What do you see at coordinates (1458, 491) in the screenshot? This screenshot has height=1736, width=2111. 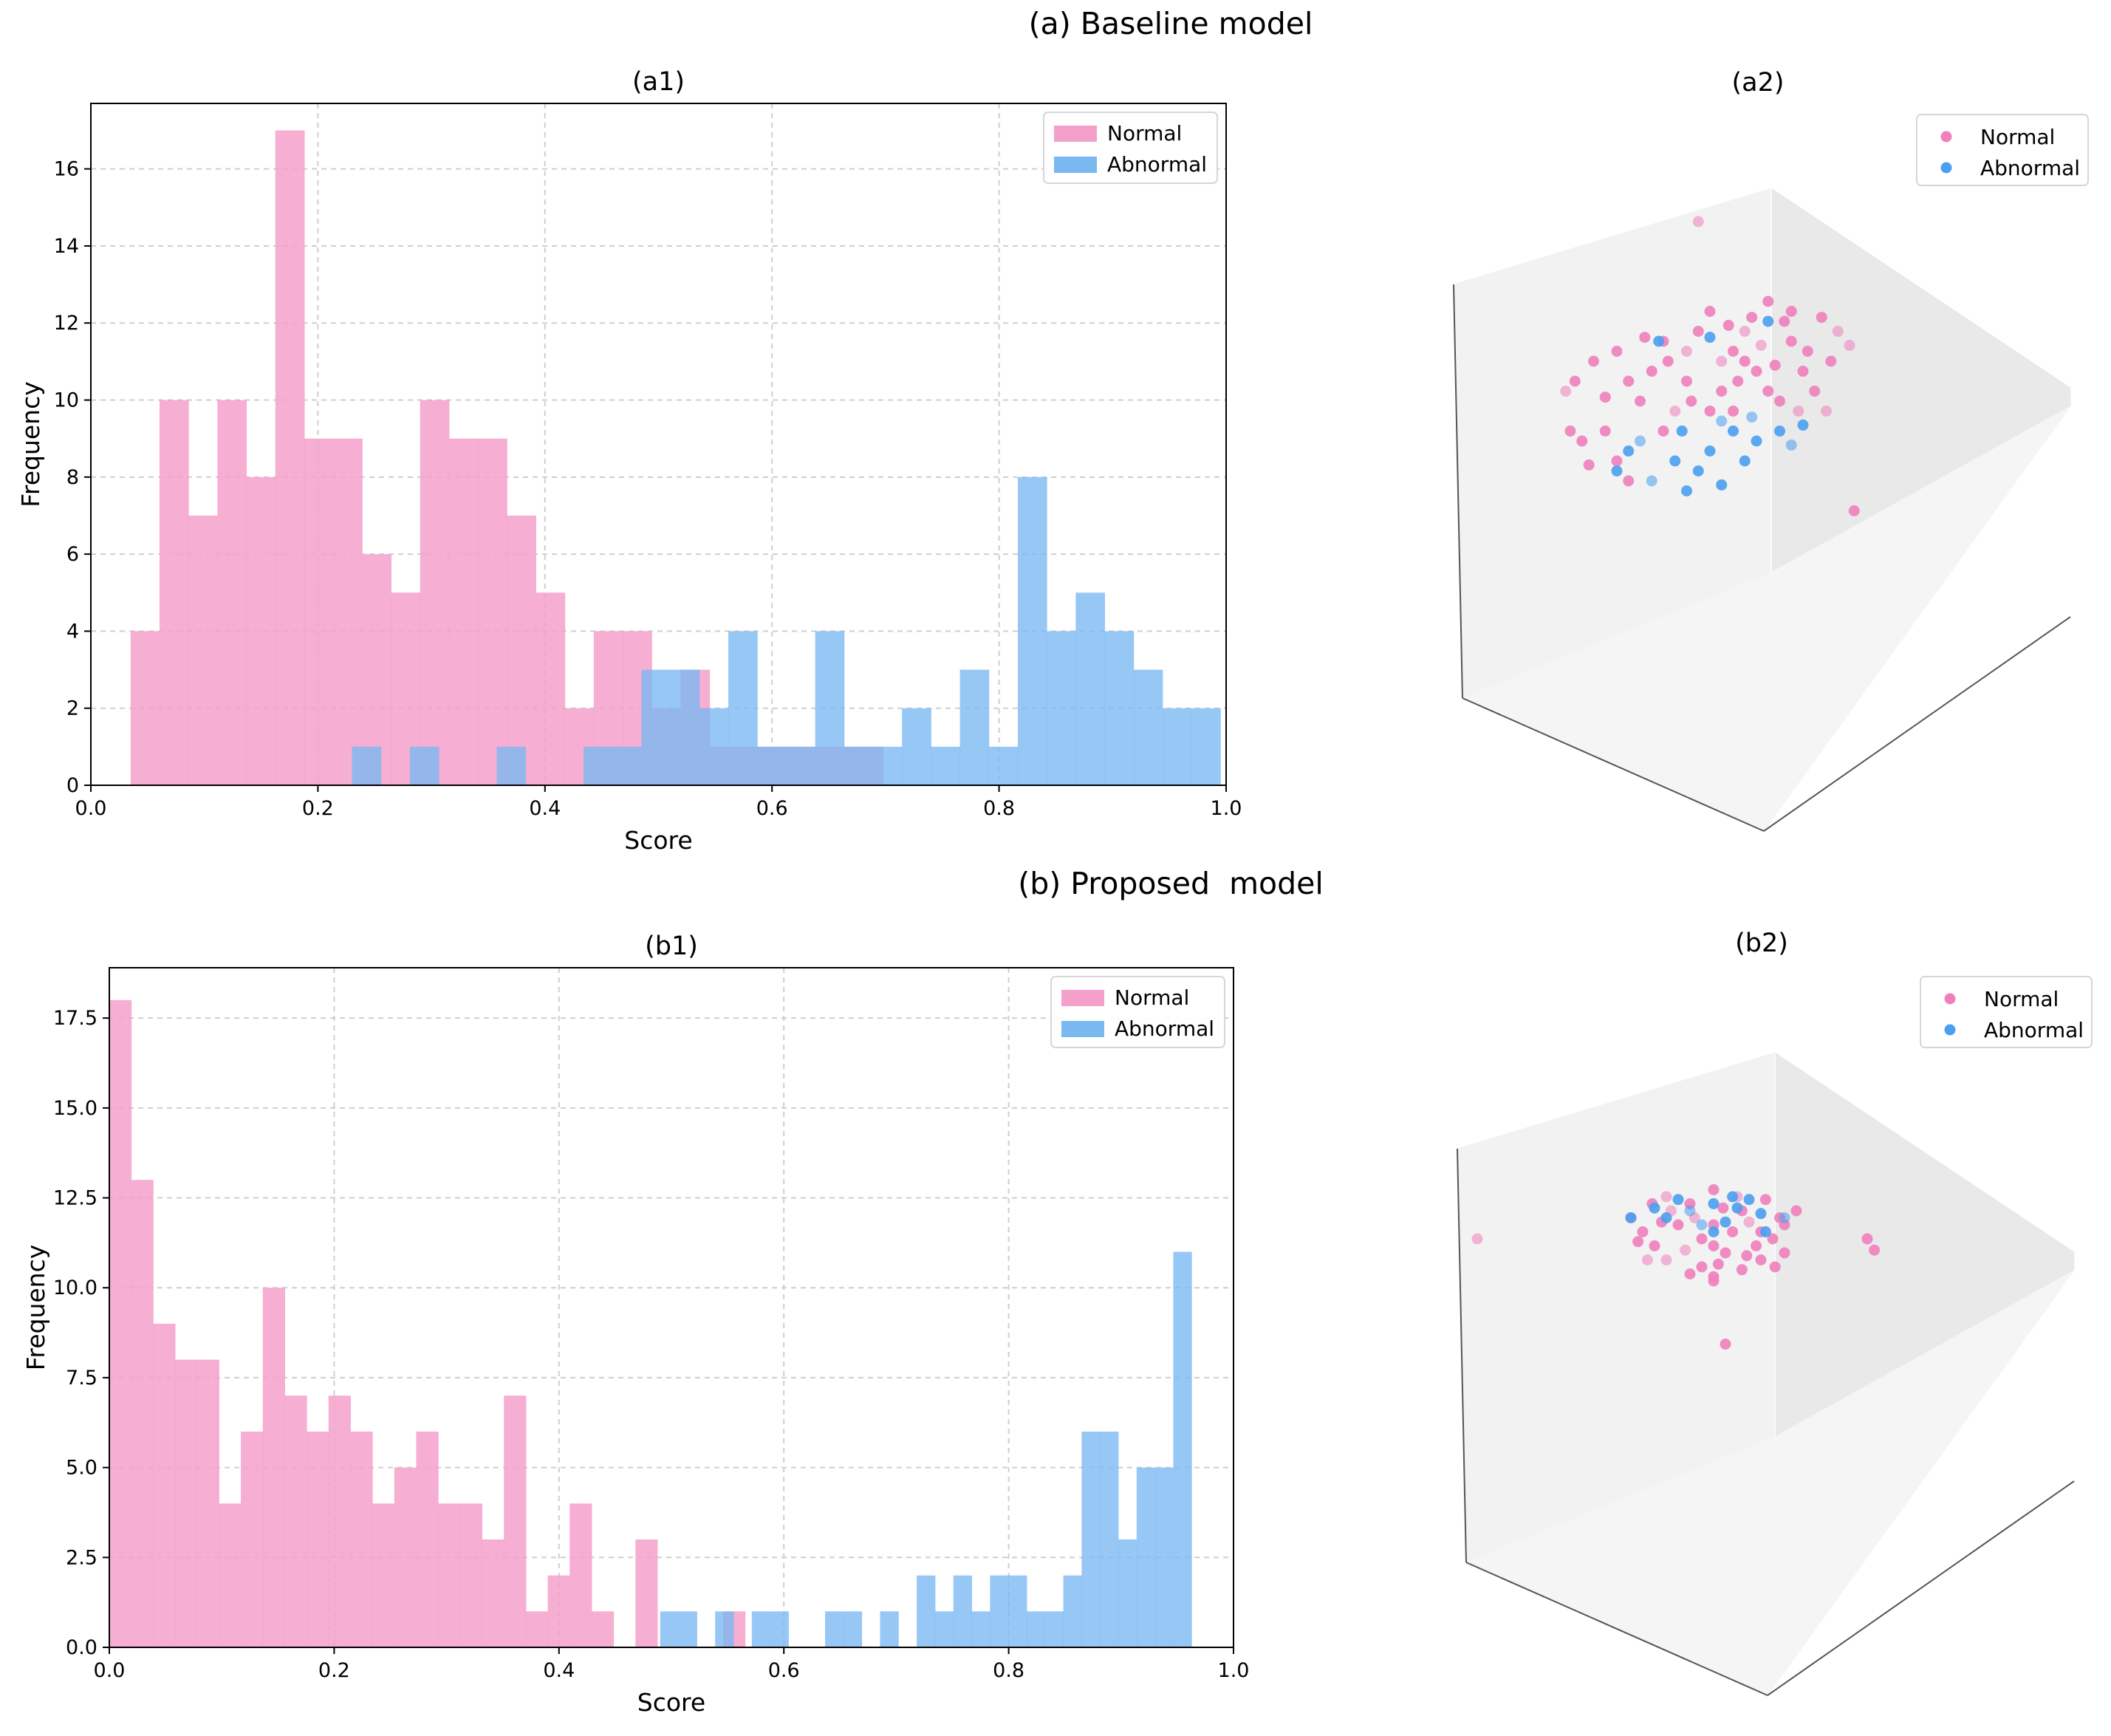 I see `axis-z` at bounding box center [1458, 491].